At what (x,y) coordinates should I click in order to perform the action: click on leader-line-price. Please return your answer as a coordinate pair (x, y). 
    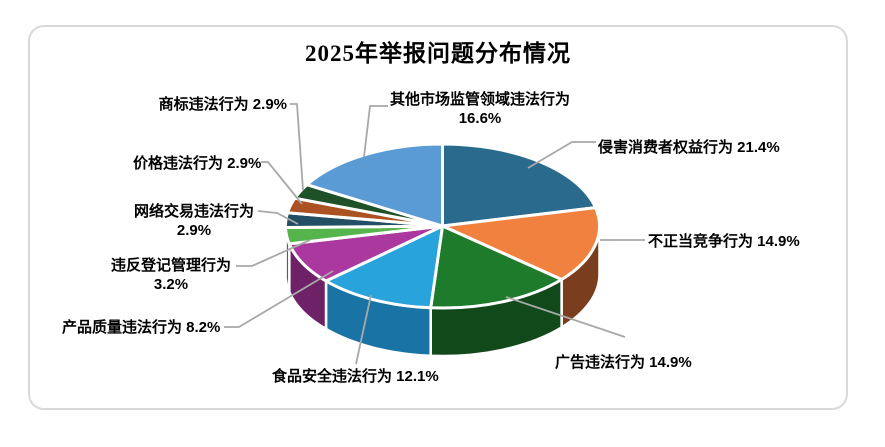
    Looking at the image, I should click on (282, 183).